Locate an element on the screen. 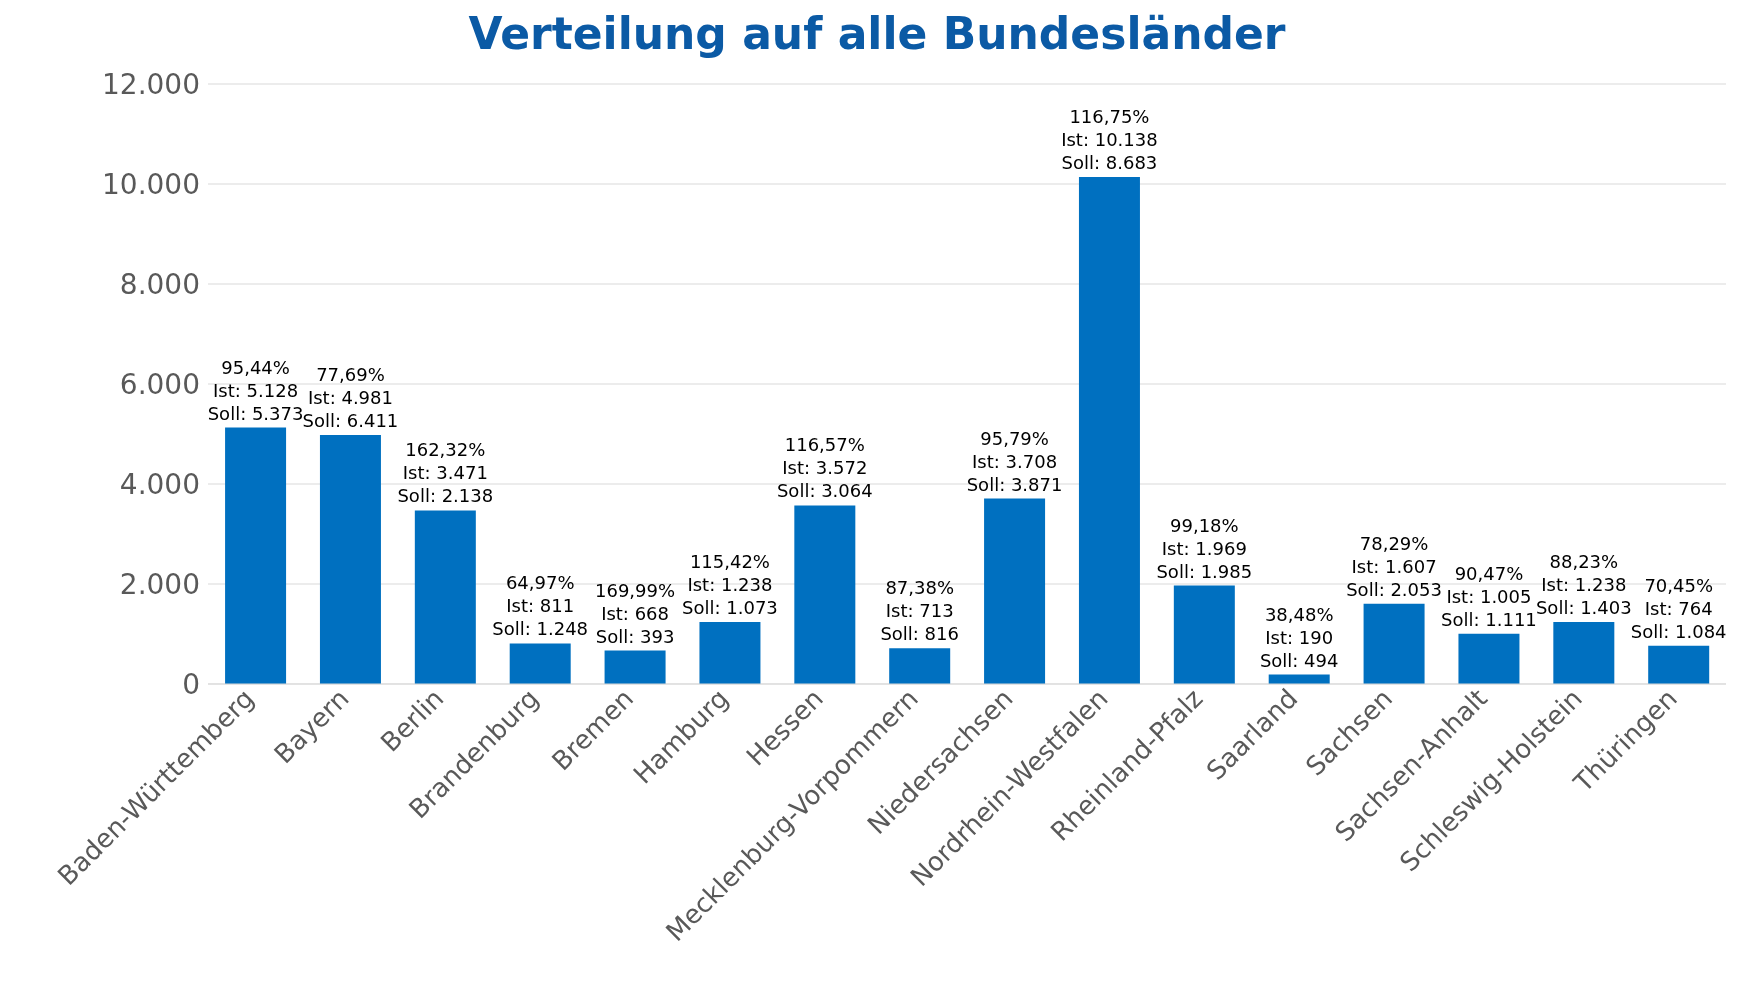 This screenshot has width=1754, height=1002. data-label: 116,57% Ist: 3.572 Soll: 3.064 is located at coordinates (824, 468).